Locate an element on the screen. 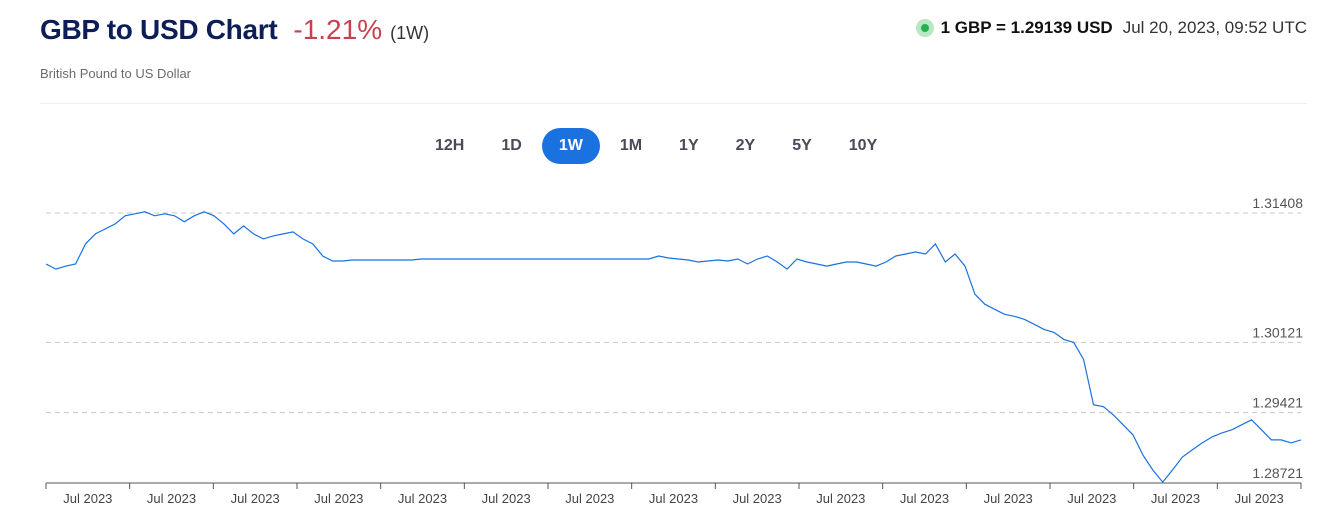 This screenshot has height=529, width=1319. title-row: GBP to USD Chart -1.21% (1W) is located at coordinates (234, 30).